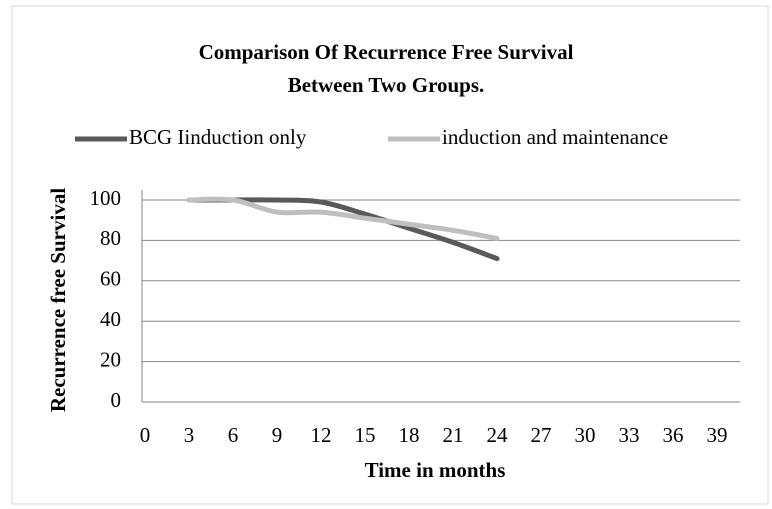 This screenshot has width=772, height=509. I want to click on y-tick-label: 60, so click(110, 279).